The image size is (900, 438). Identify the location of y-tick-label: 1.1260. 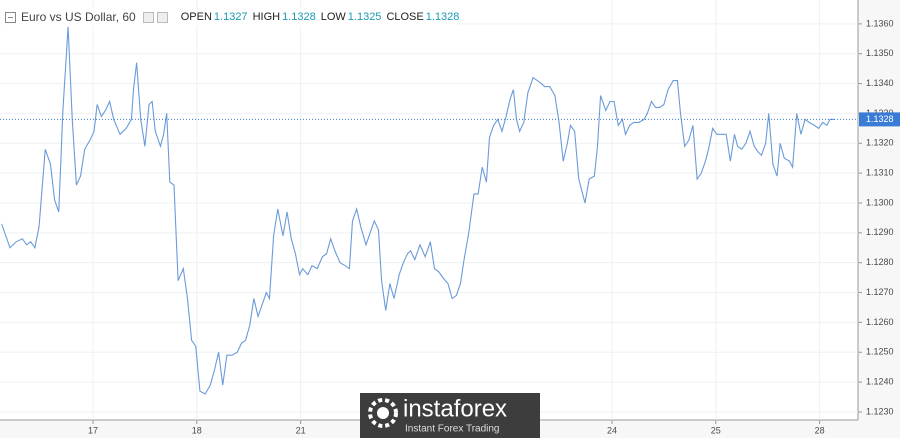
(880, 322).